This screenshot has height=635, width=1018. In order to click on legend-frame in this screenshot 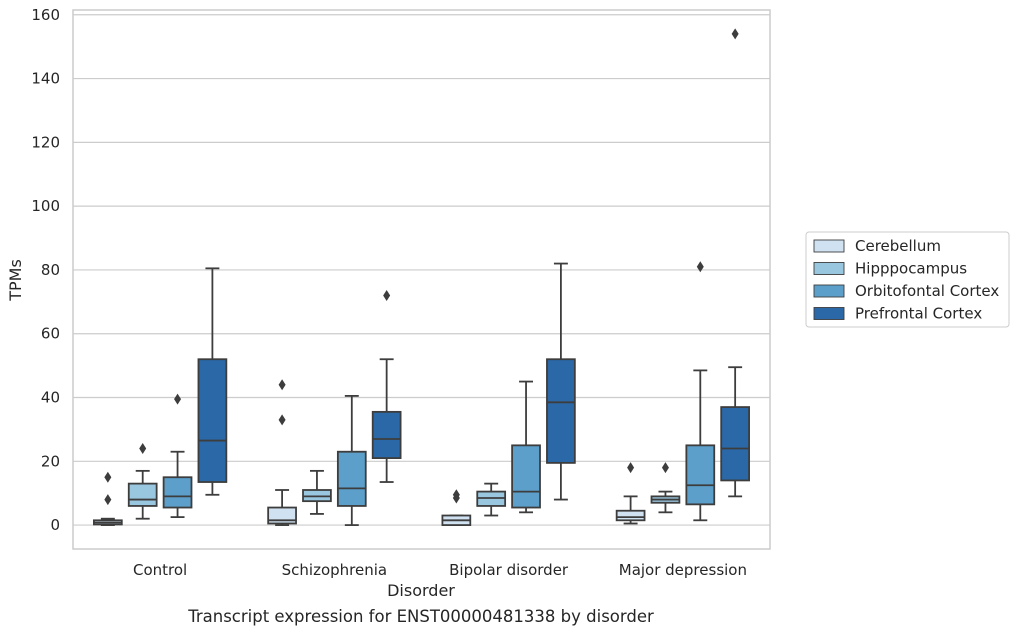, I will do `click(907, 279)`.